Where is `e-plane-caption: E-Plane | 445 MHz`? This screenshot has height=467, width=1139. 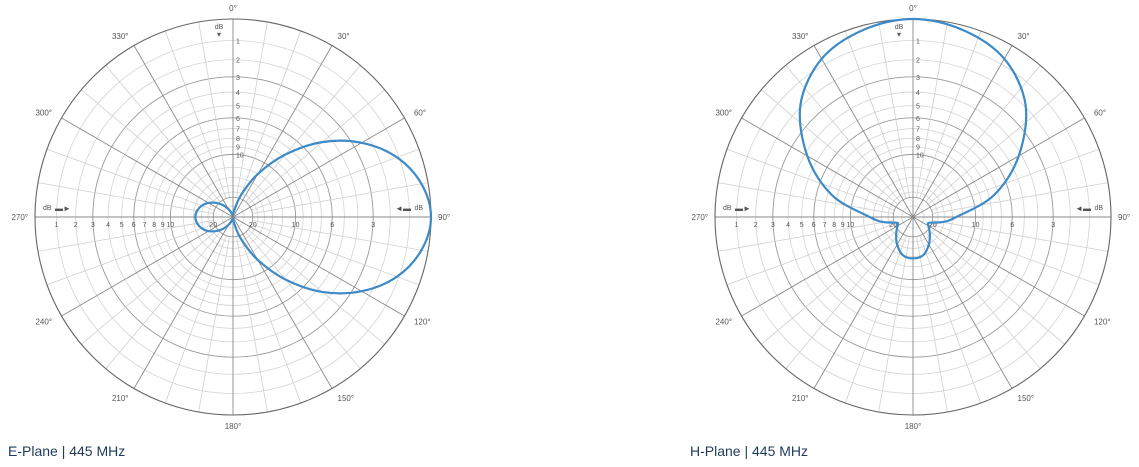
e-plane-caption: E-Plane | 445 MHz is located at coordinates (67, 451).